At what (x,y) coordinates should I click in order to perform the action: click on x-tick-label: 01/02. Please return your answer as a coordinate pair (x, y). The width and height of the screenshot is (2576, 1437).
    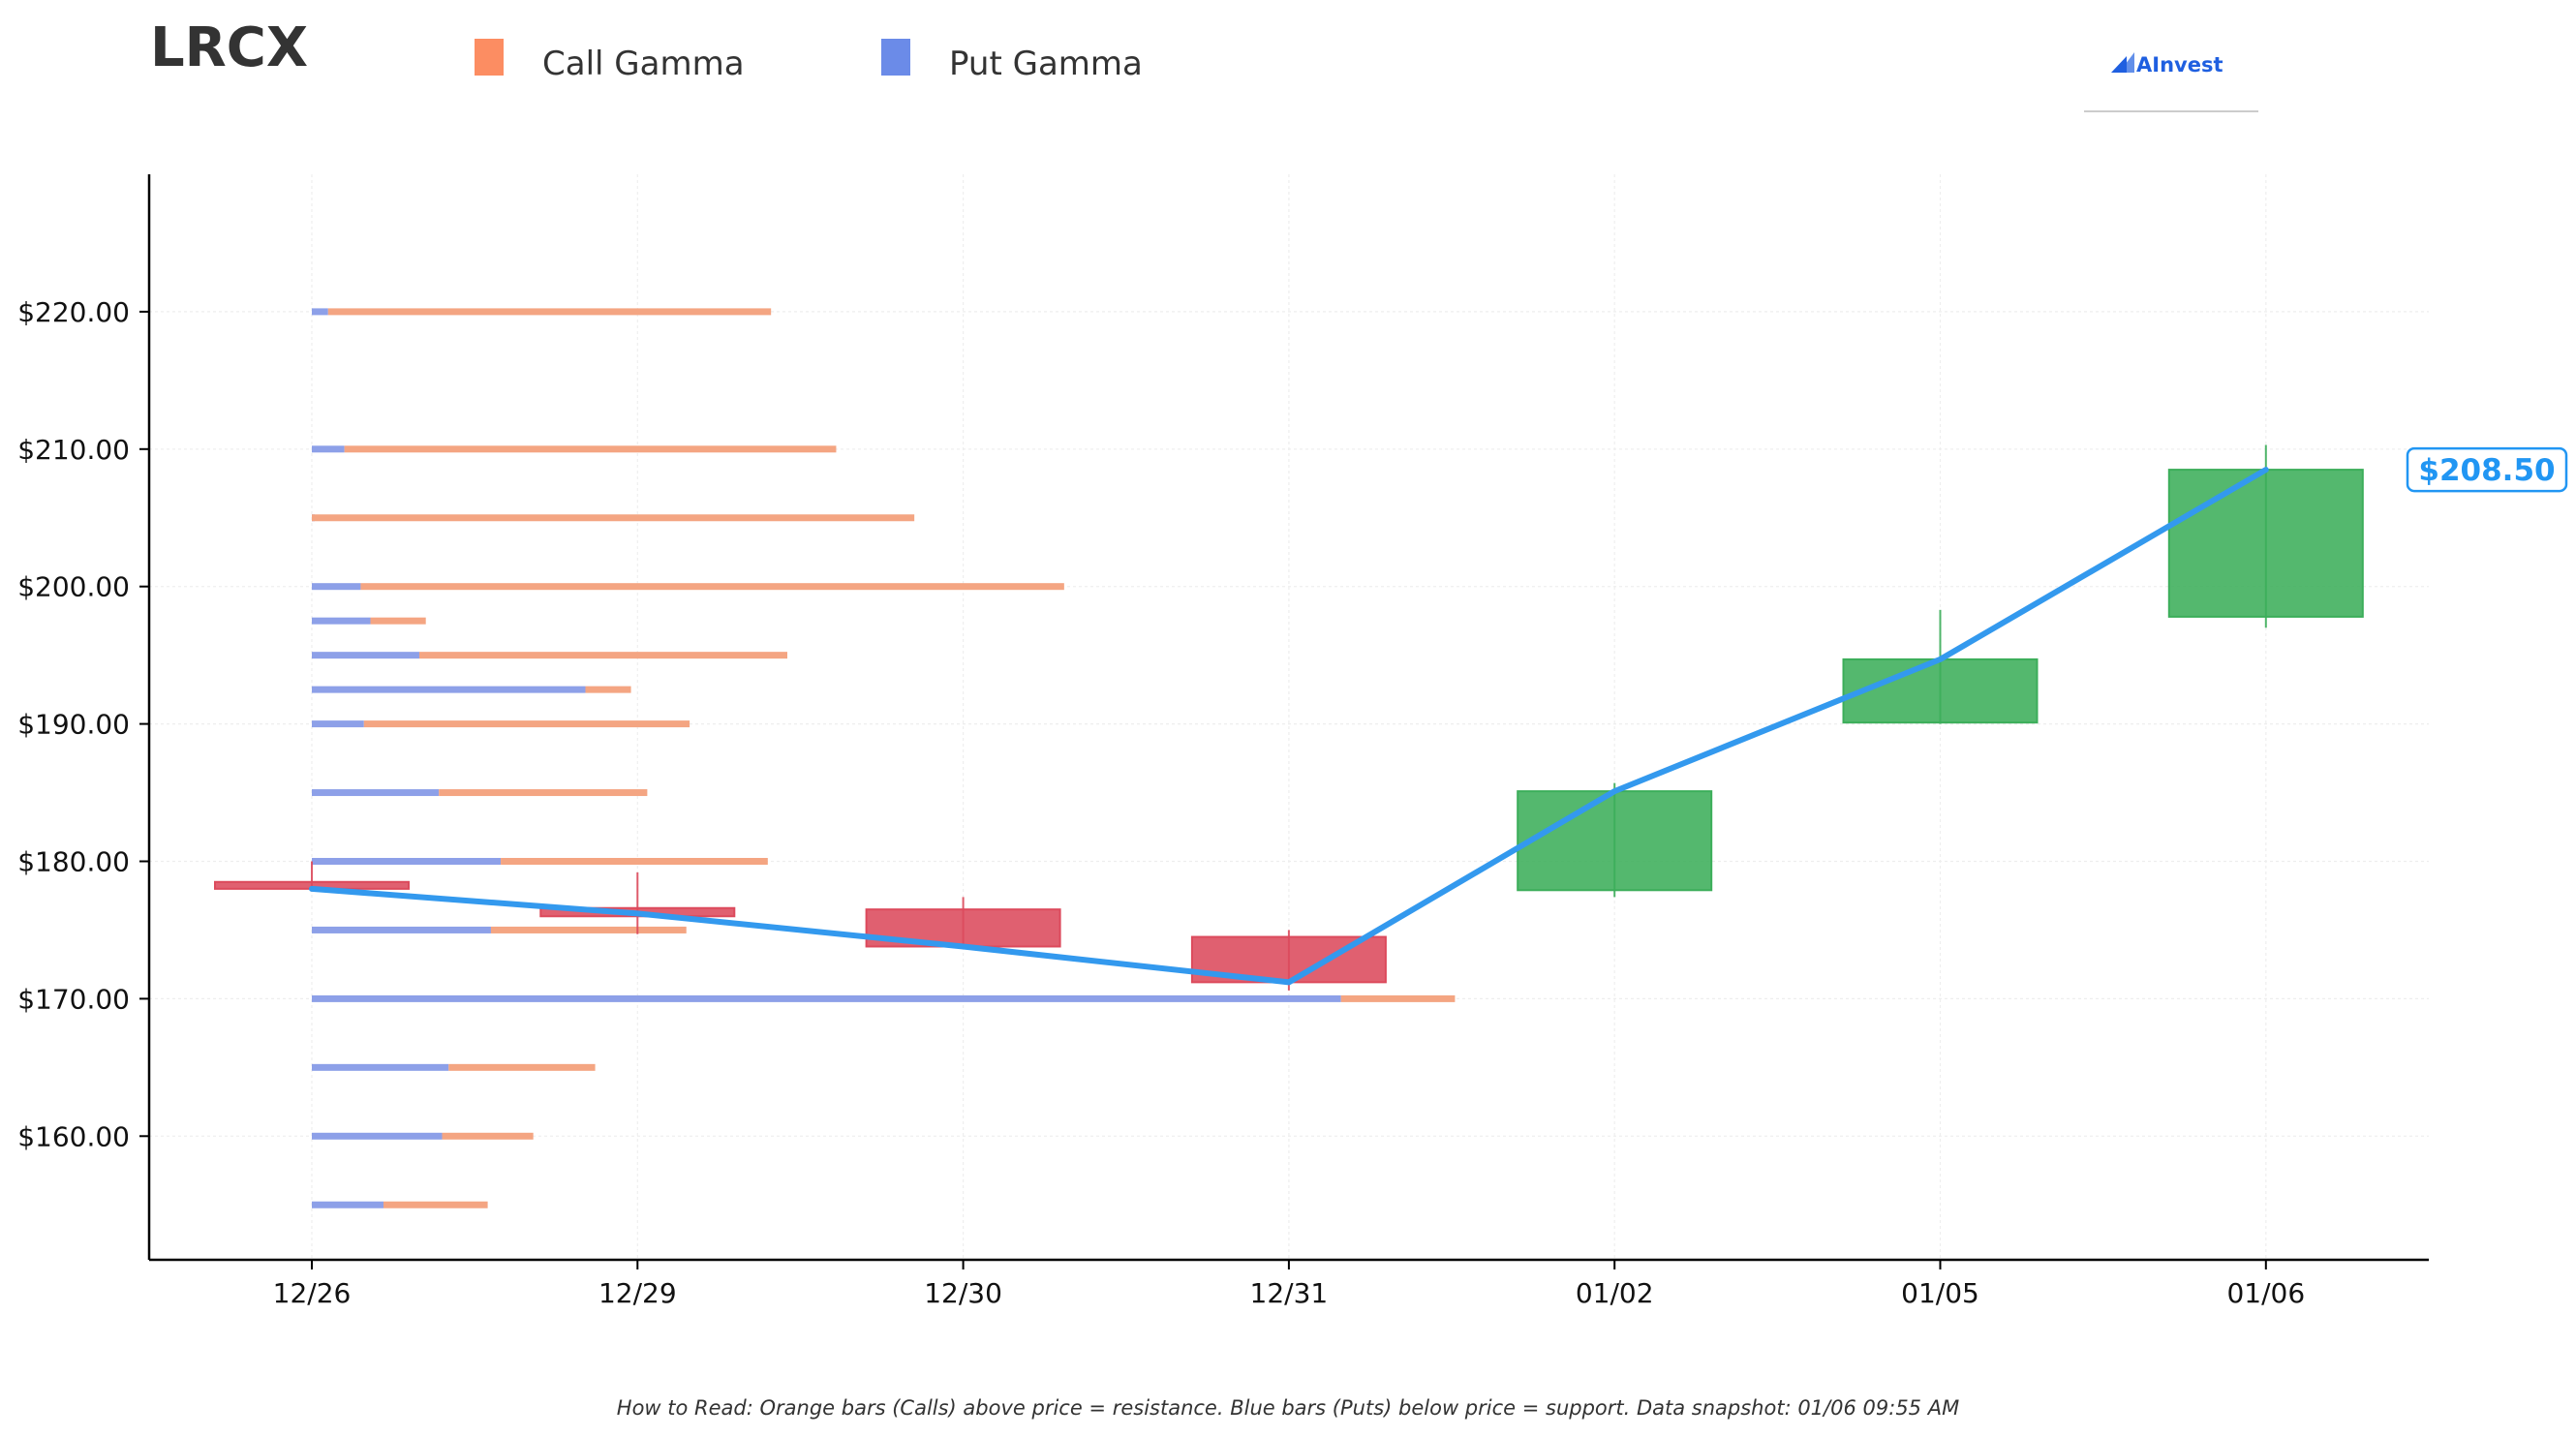
    Looking at the image, I should click on (1615, 1293).